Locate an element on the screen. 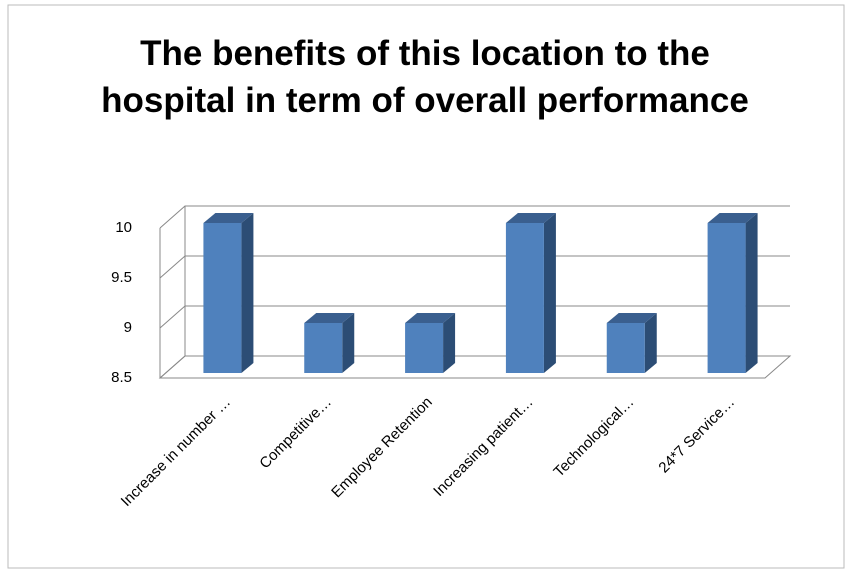 This screenshot has height=573, width=849. y-tick-label: 10 is located at coordinates (123, 227).